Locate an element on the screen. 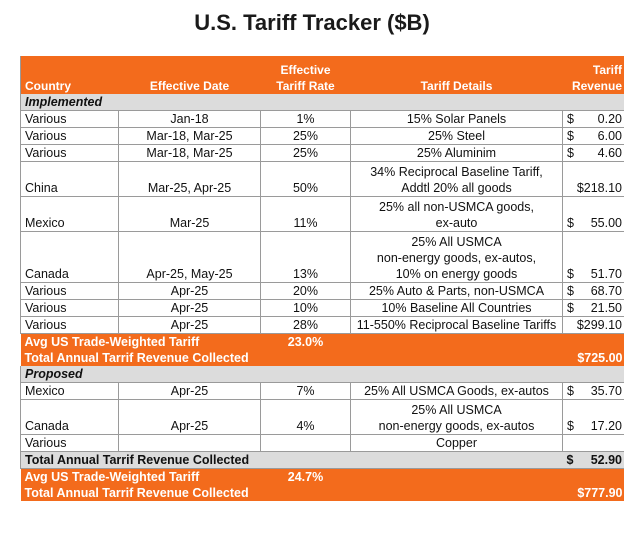 The height and width of the screenshot is (560, 624). header-tariff-revenue: Tariff Revenue is located at coordinates (593, 75).